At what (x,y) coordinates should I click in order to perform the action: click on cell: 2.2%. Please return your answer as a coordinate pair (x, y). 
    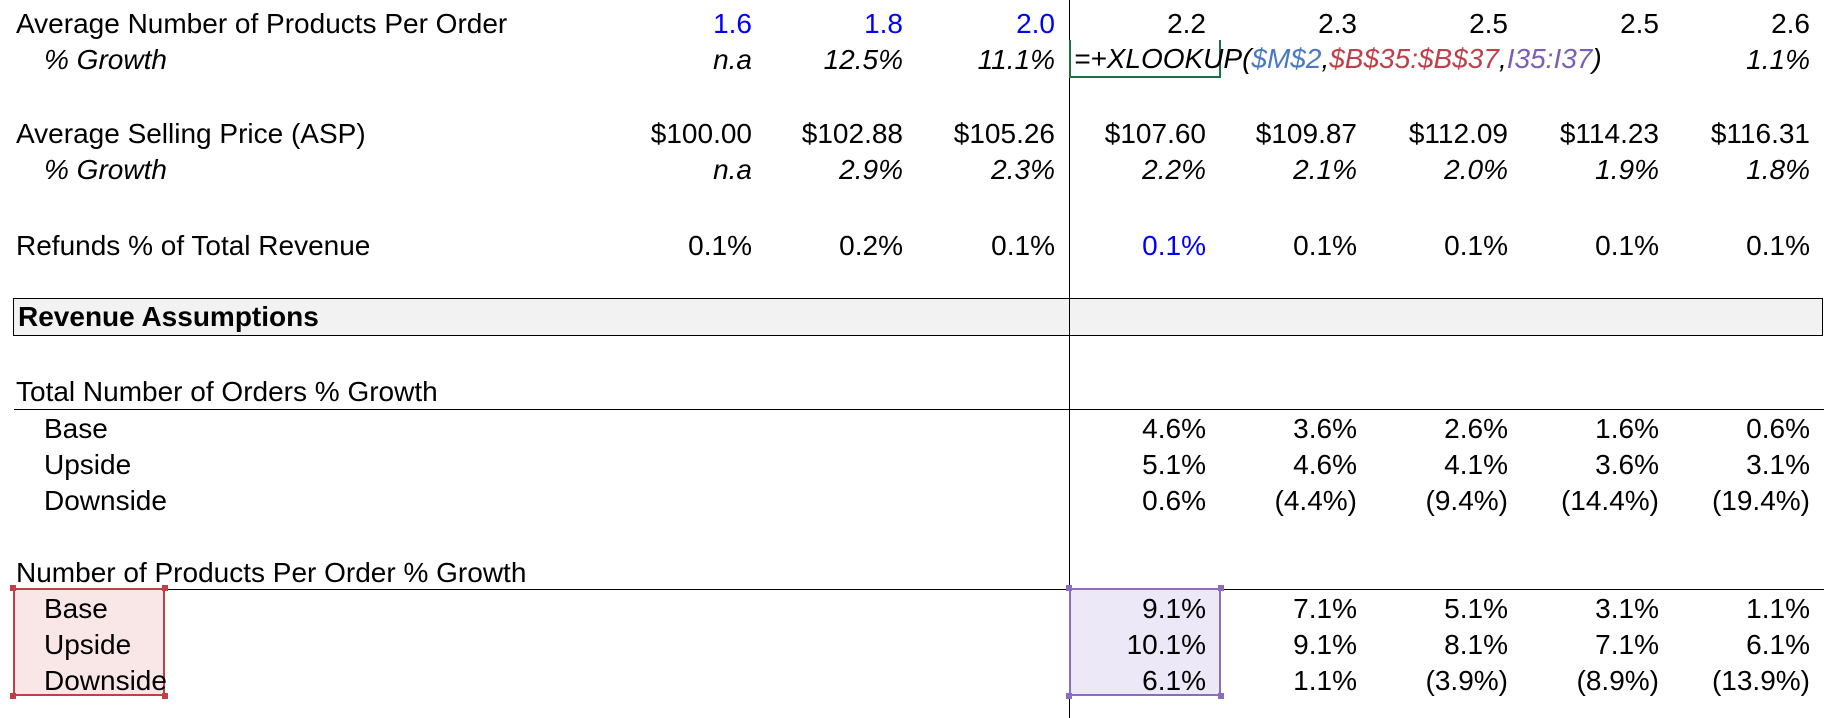
    Looking at the image, I should click on (1174, 169).